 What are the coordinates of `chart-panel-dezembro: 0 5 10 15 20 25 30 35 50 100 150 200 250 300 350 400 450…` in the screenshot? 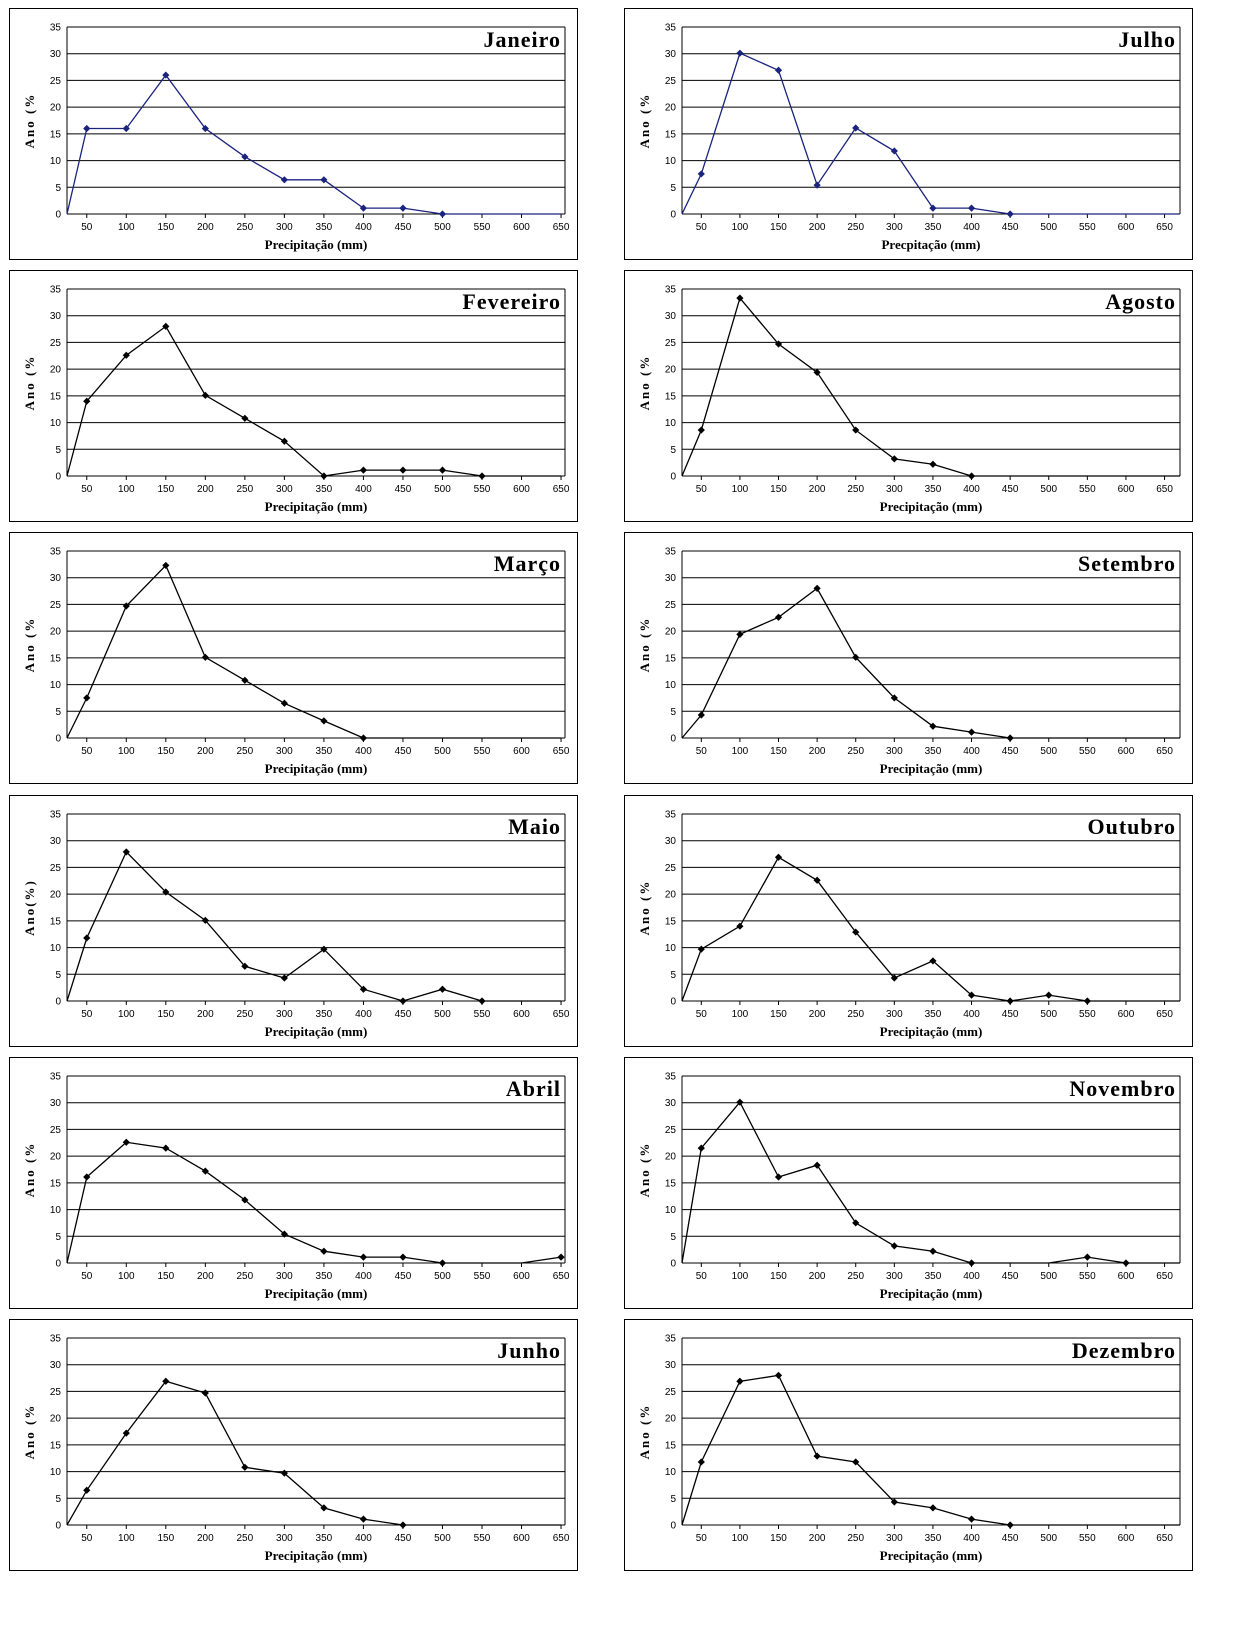 It's located at (908, 1445).